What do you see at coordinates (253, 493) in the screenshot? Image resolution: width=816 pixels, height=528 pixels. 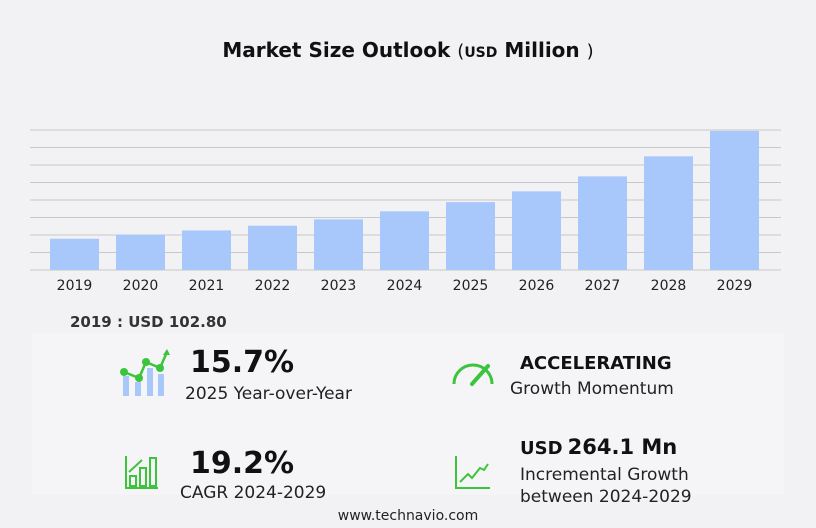 I see `cagr-label: CAGR 2024-2029` at bounding box center [253, 493].